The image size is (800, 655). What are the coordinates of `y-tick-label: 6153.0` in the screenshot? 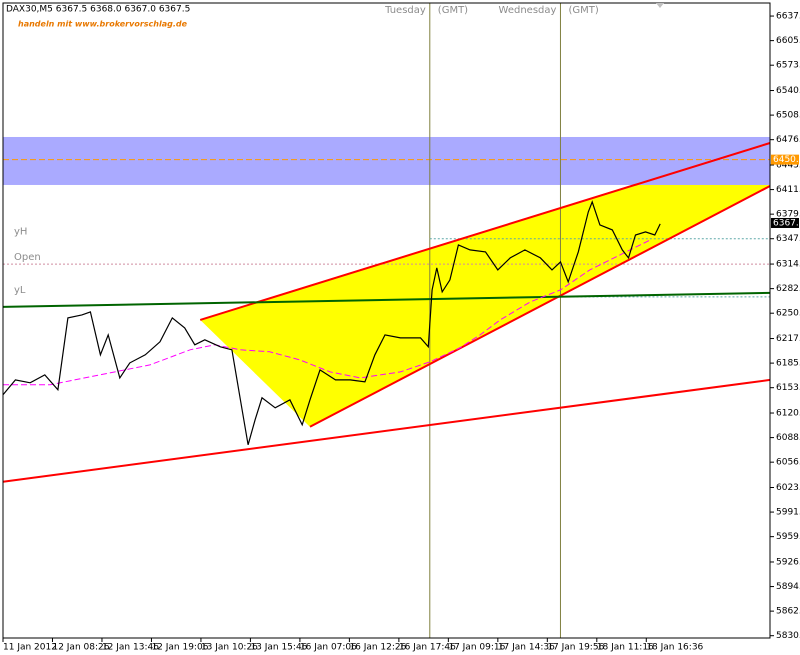 It's located at (788, 388).